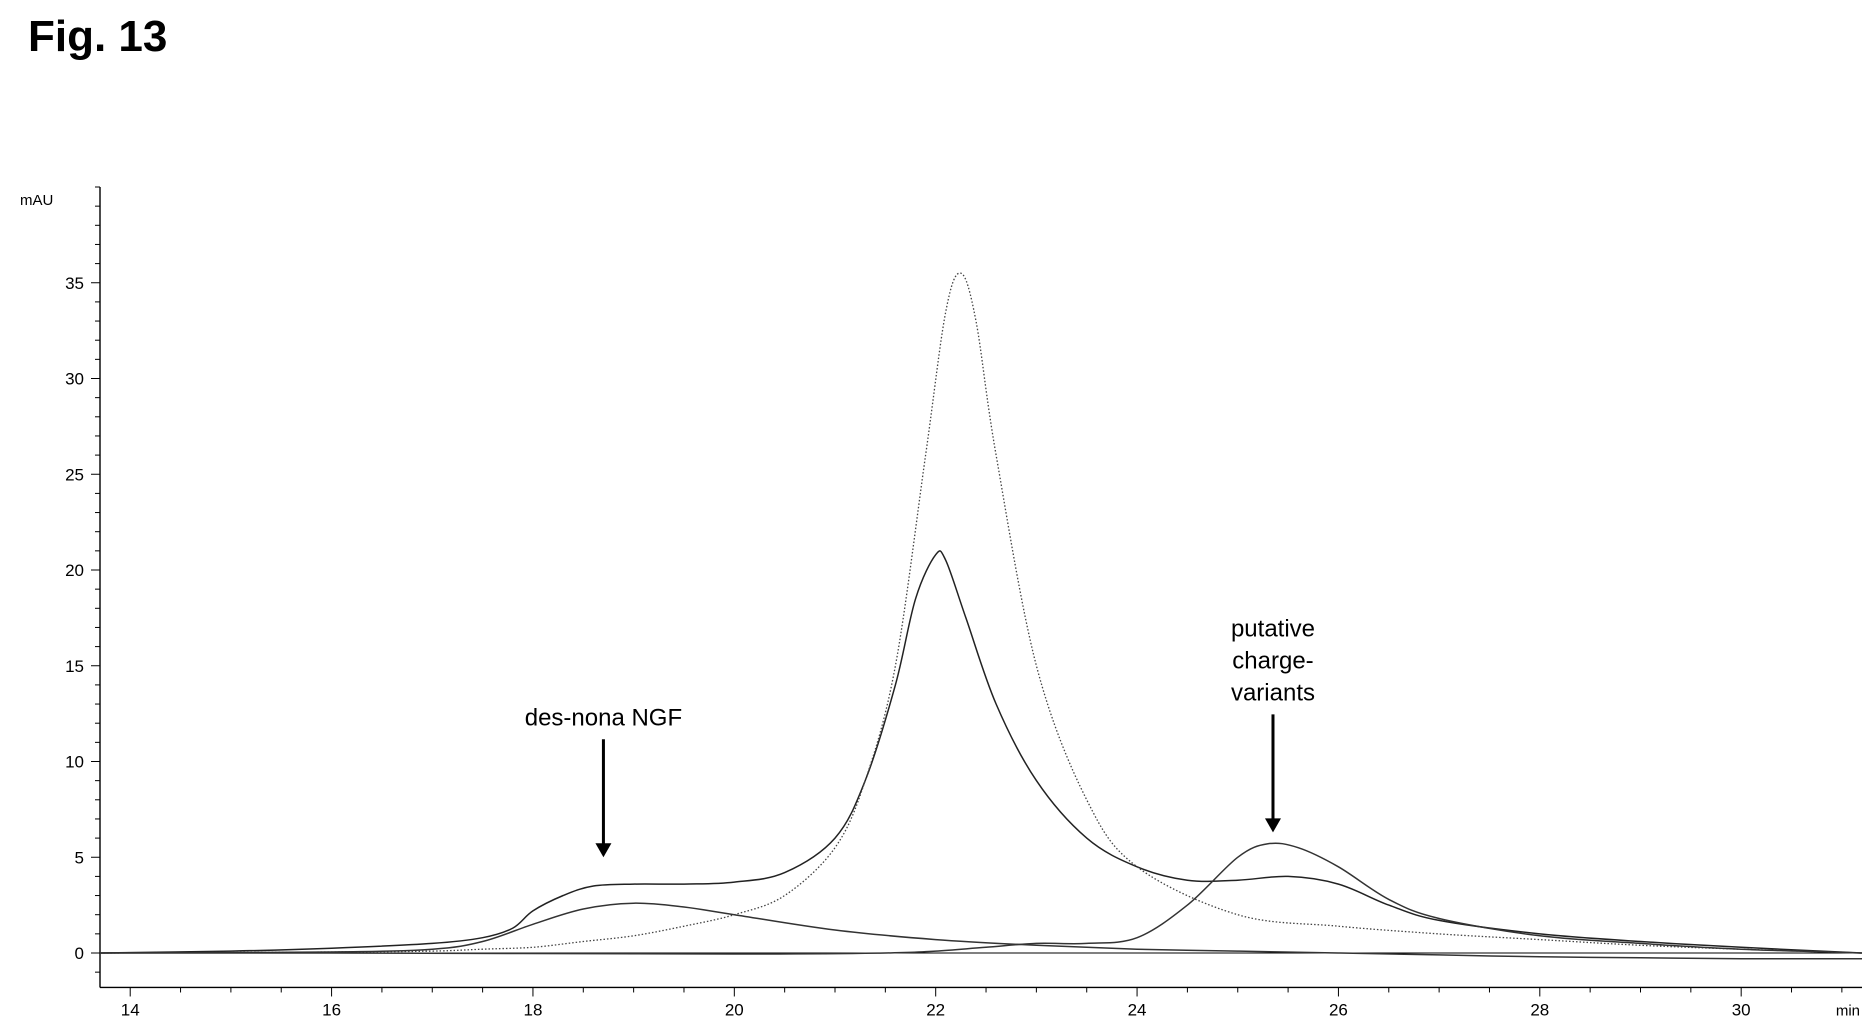 The height and width of the screenshot is (1031, 1876). Describe the element at coordinates (935, 1009) in the screenshot. I see `x-tick-label: 22` at that location.